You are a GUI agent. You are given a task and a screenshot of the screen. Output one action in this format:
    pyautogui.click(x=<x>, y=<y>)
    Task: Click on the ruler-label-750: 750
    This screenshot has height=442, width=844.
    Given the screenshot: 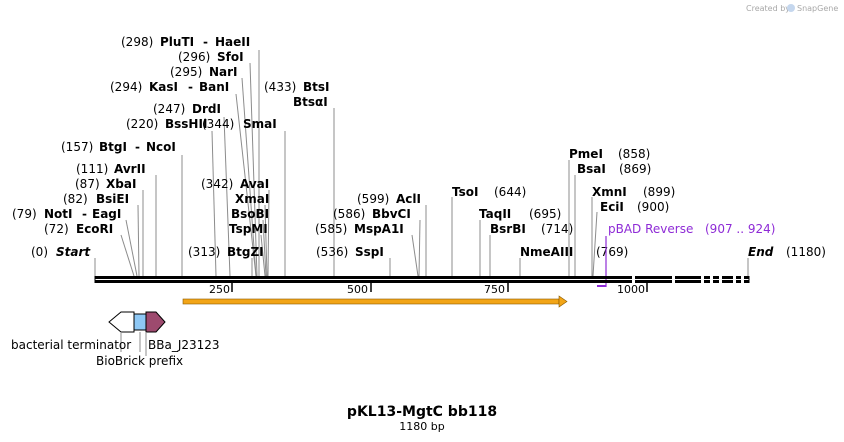 What is the action you would take?
    pyautogui.click(x=494, y=289)
    